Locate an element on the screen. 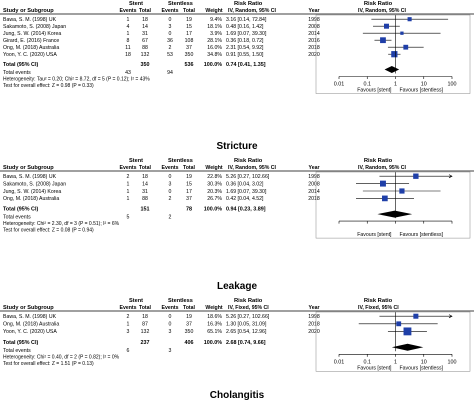 This screenshot has height=413, width=474. x-tick-label: 10 is located at coordinates (424, 362).